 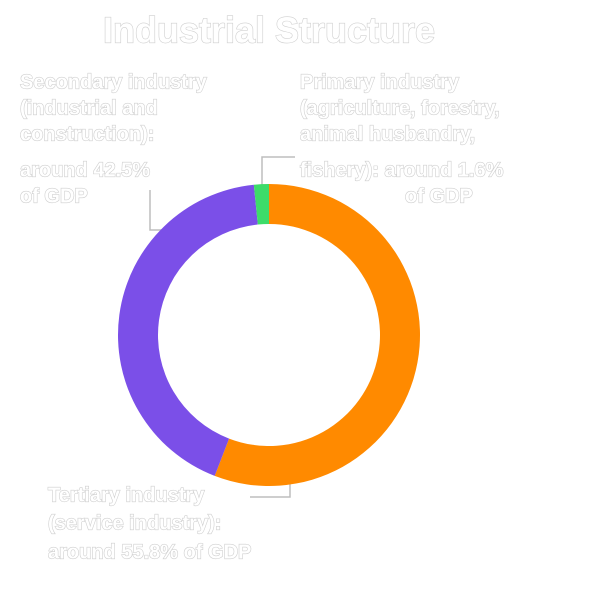 I want to click on slice-label: Secondary industry, so click(x=114, y=82).